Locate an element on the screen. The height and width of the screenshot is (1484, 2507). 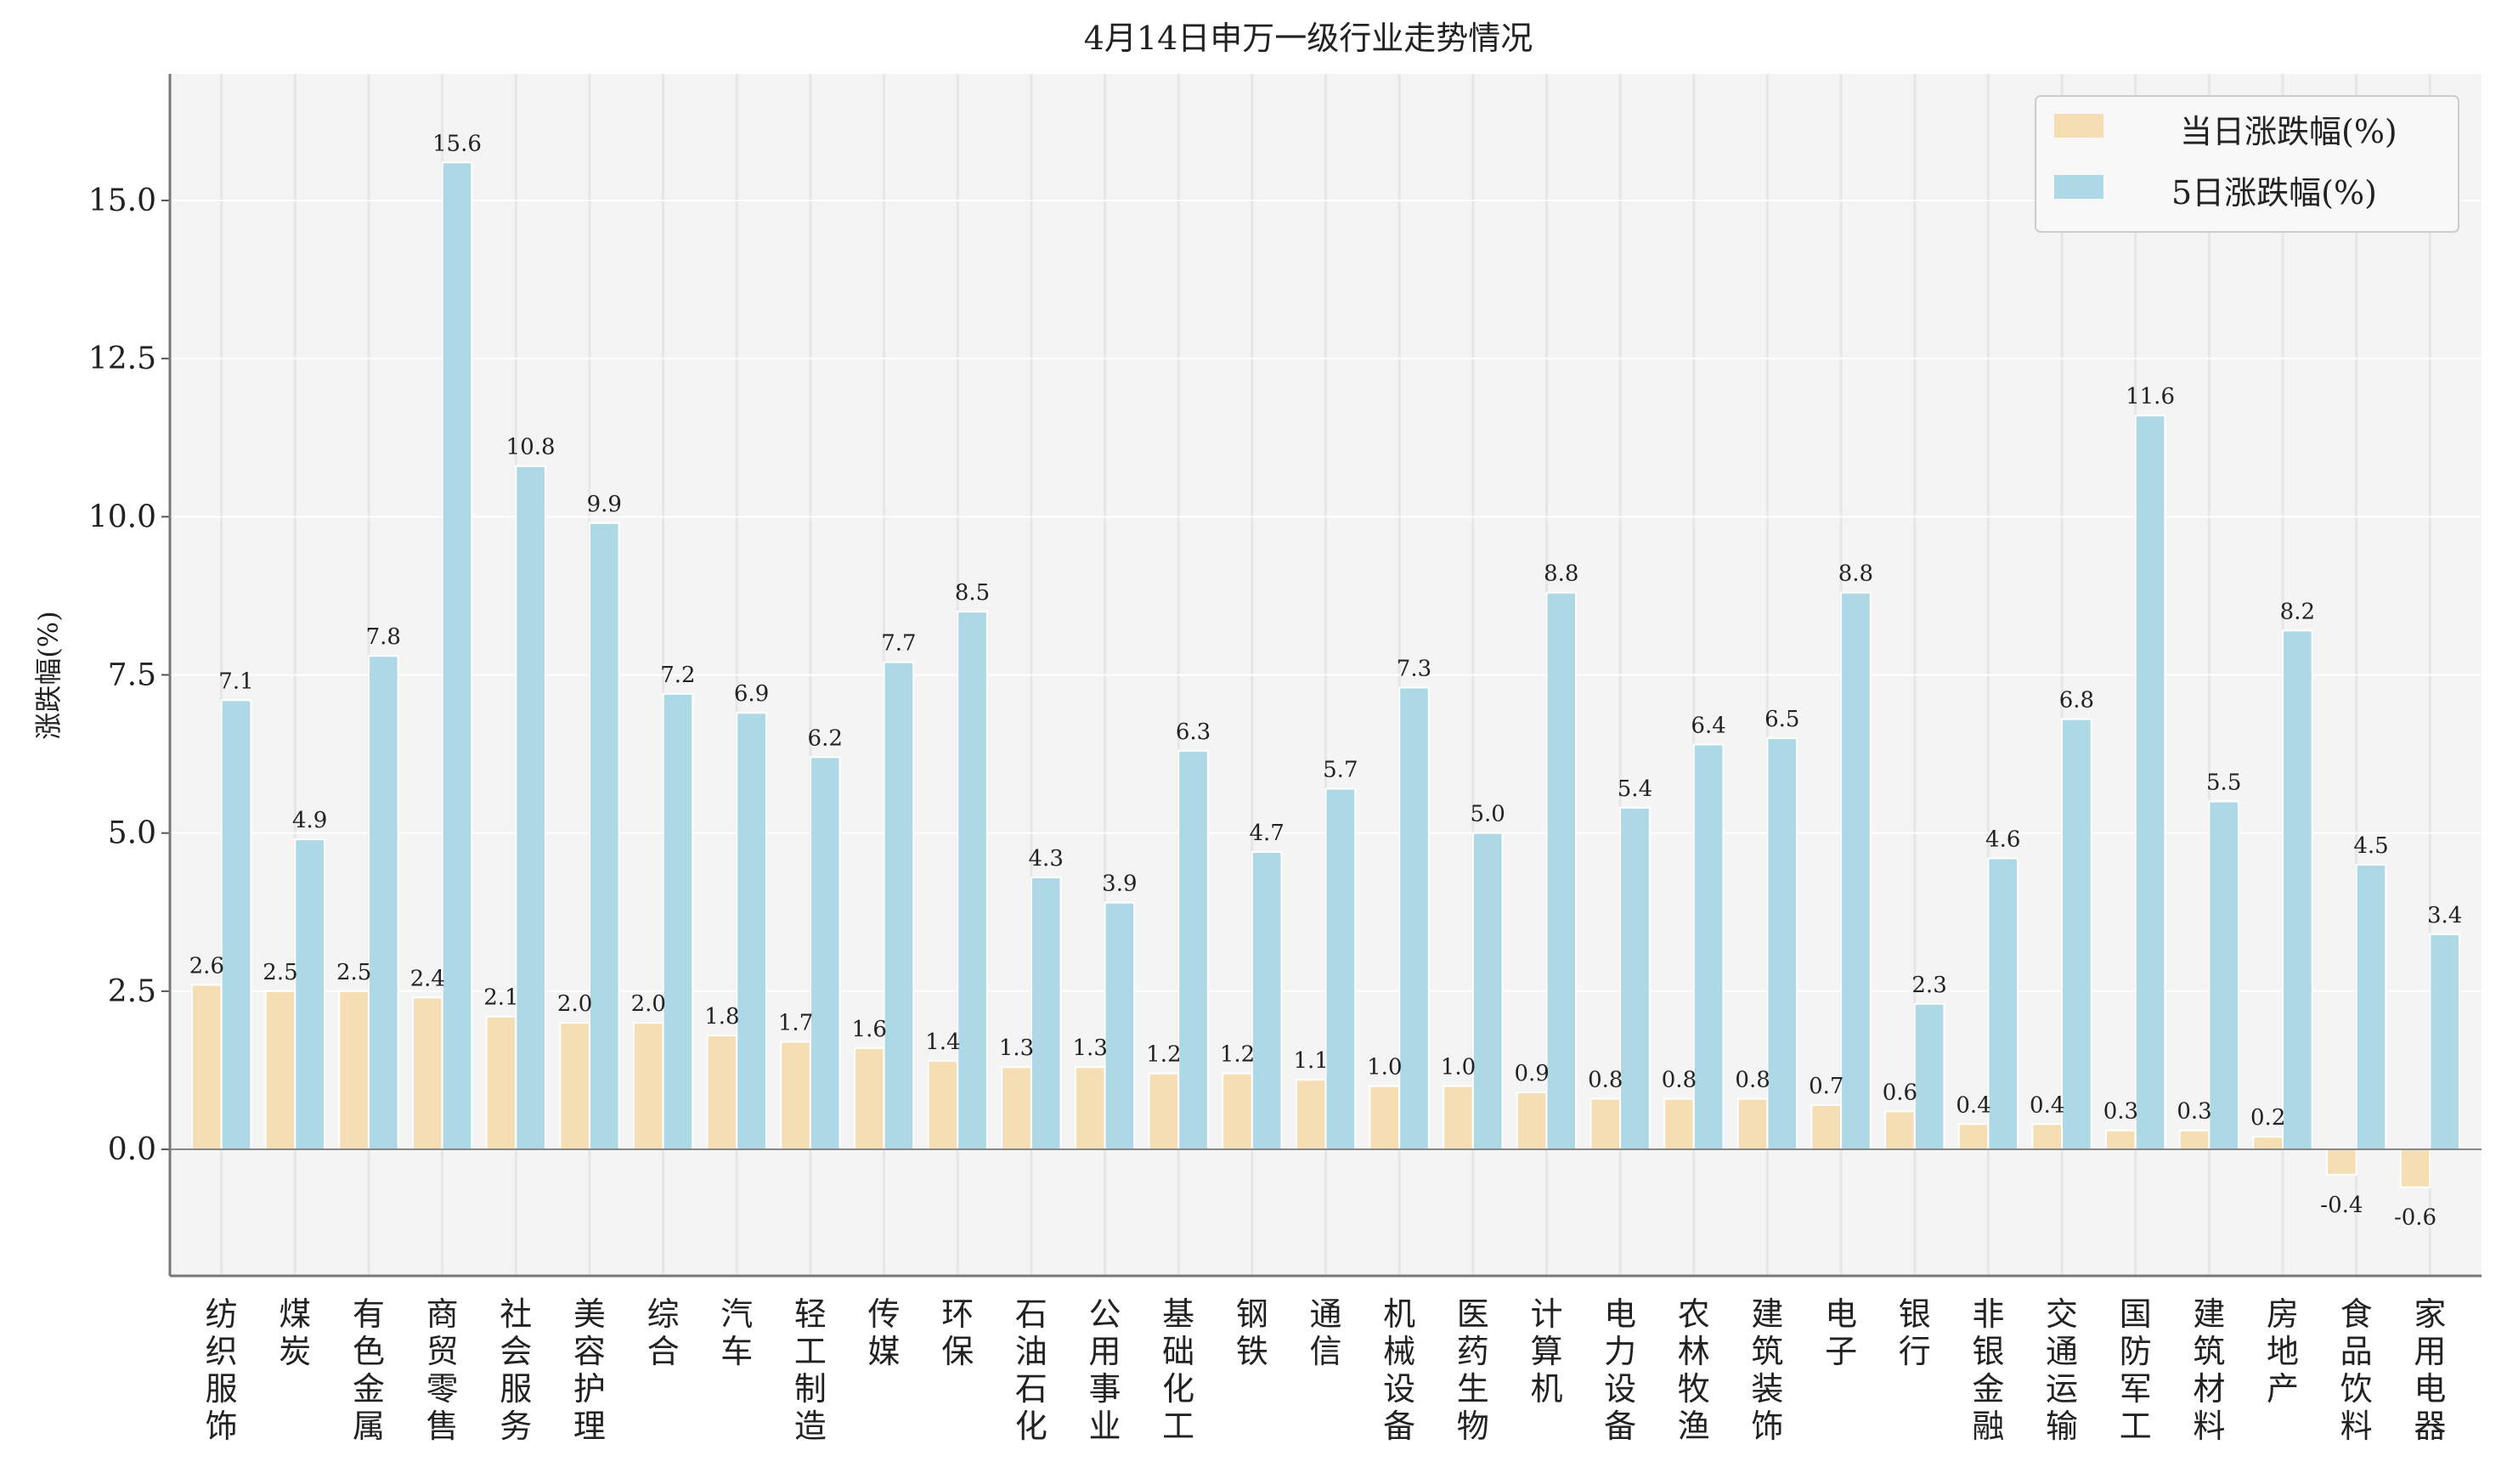
x-tick-char: 林 is located at coordinates (1694, 1351).